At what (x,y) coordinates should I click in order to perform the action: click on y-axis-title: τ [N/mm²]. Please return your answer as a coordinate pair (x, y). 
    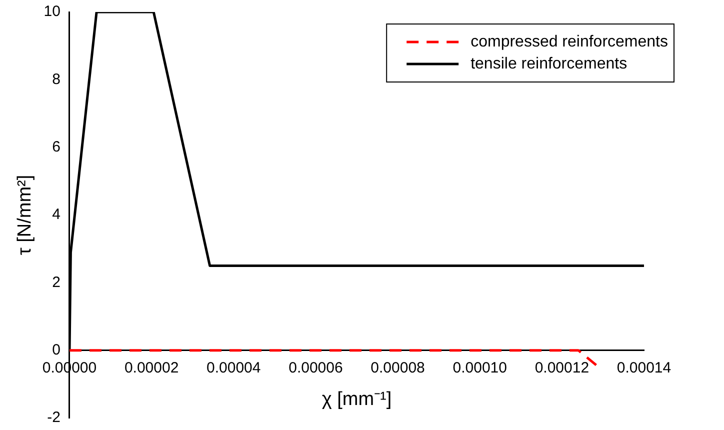
    Looking at the image, I should click on (25, 215).